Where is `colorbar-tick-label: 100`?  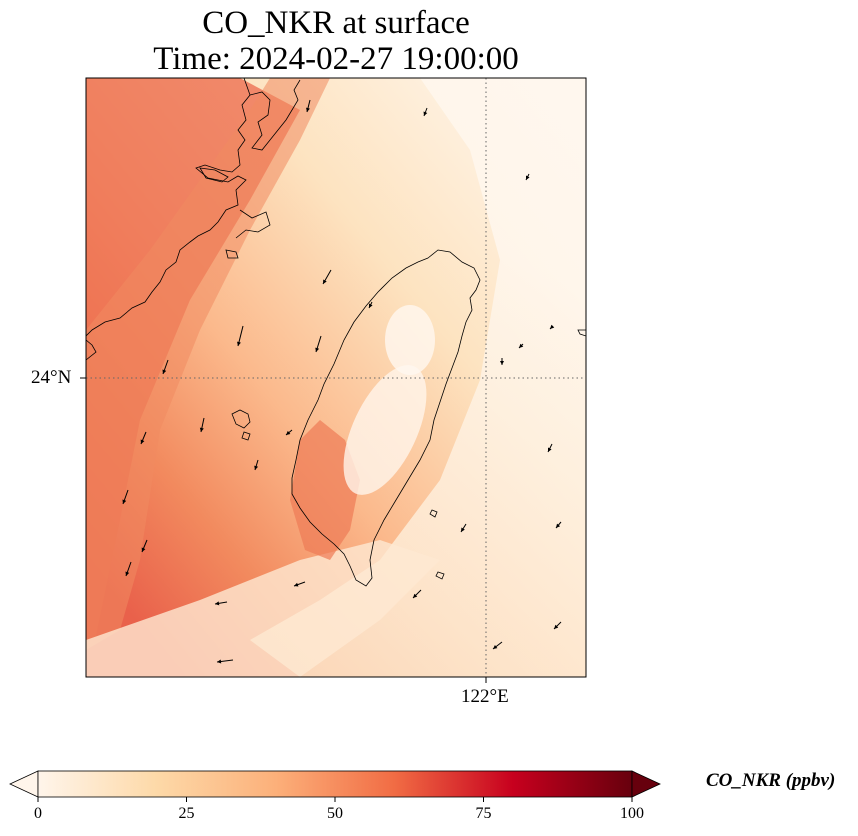
colorbar-tick-label: 100 is located at coordinates (632, 813).